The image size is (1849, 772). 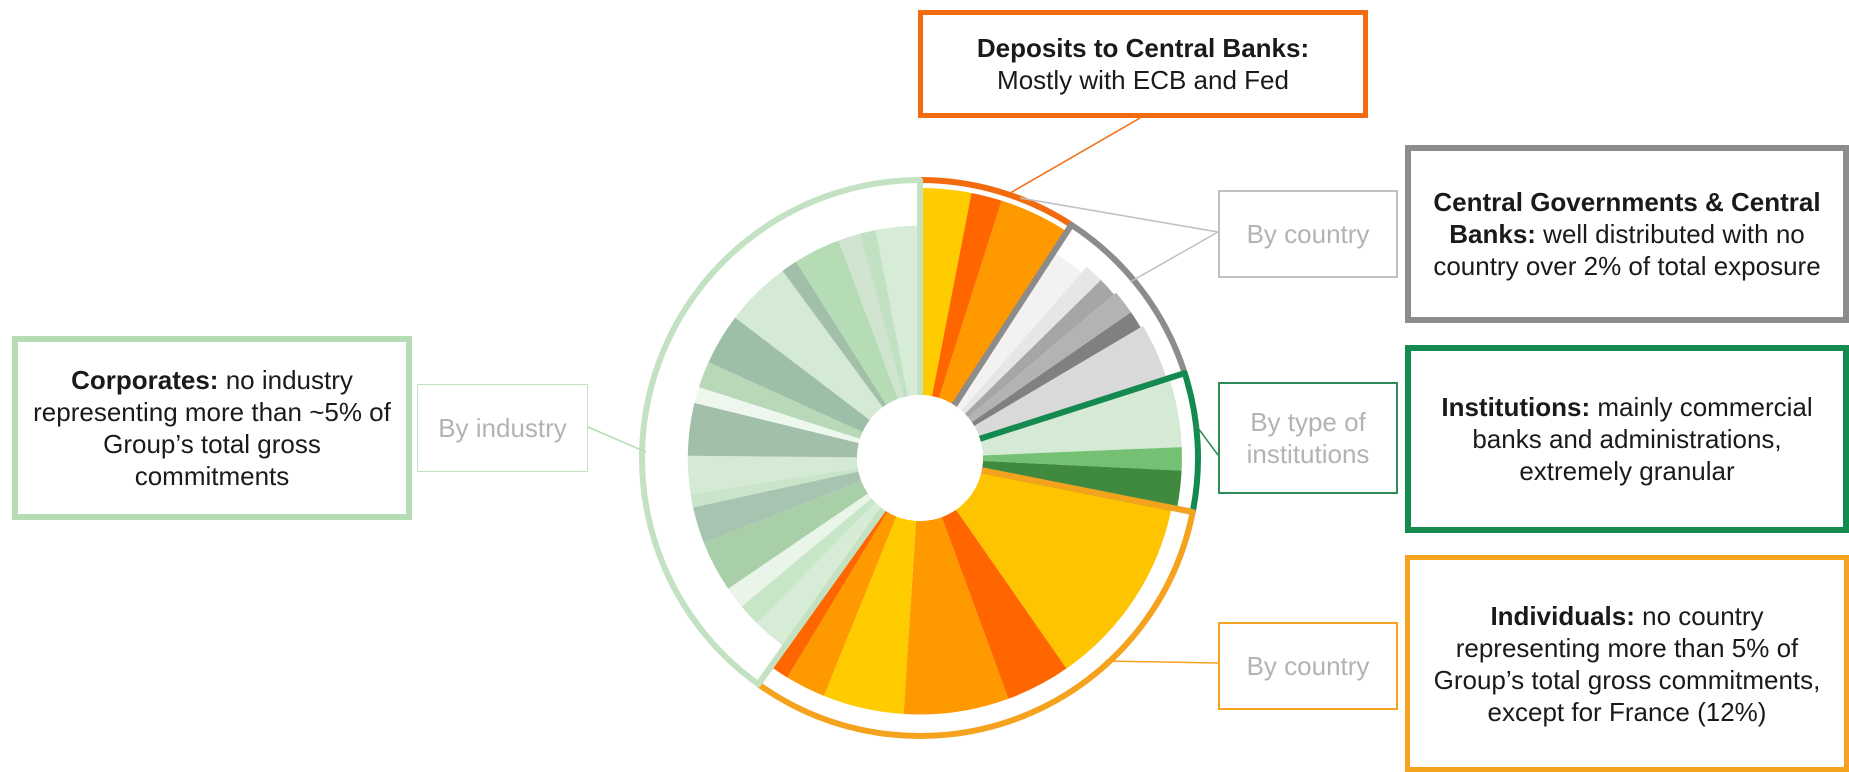 I want to click on institutions-connector, so click(x=1206, y=439).